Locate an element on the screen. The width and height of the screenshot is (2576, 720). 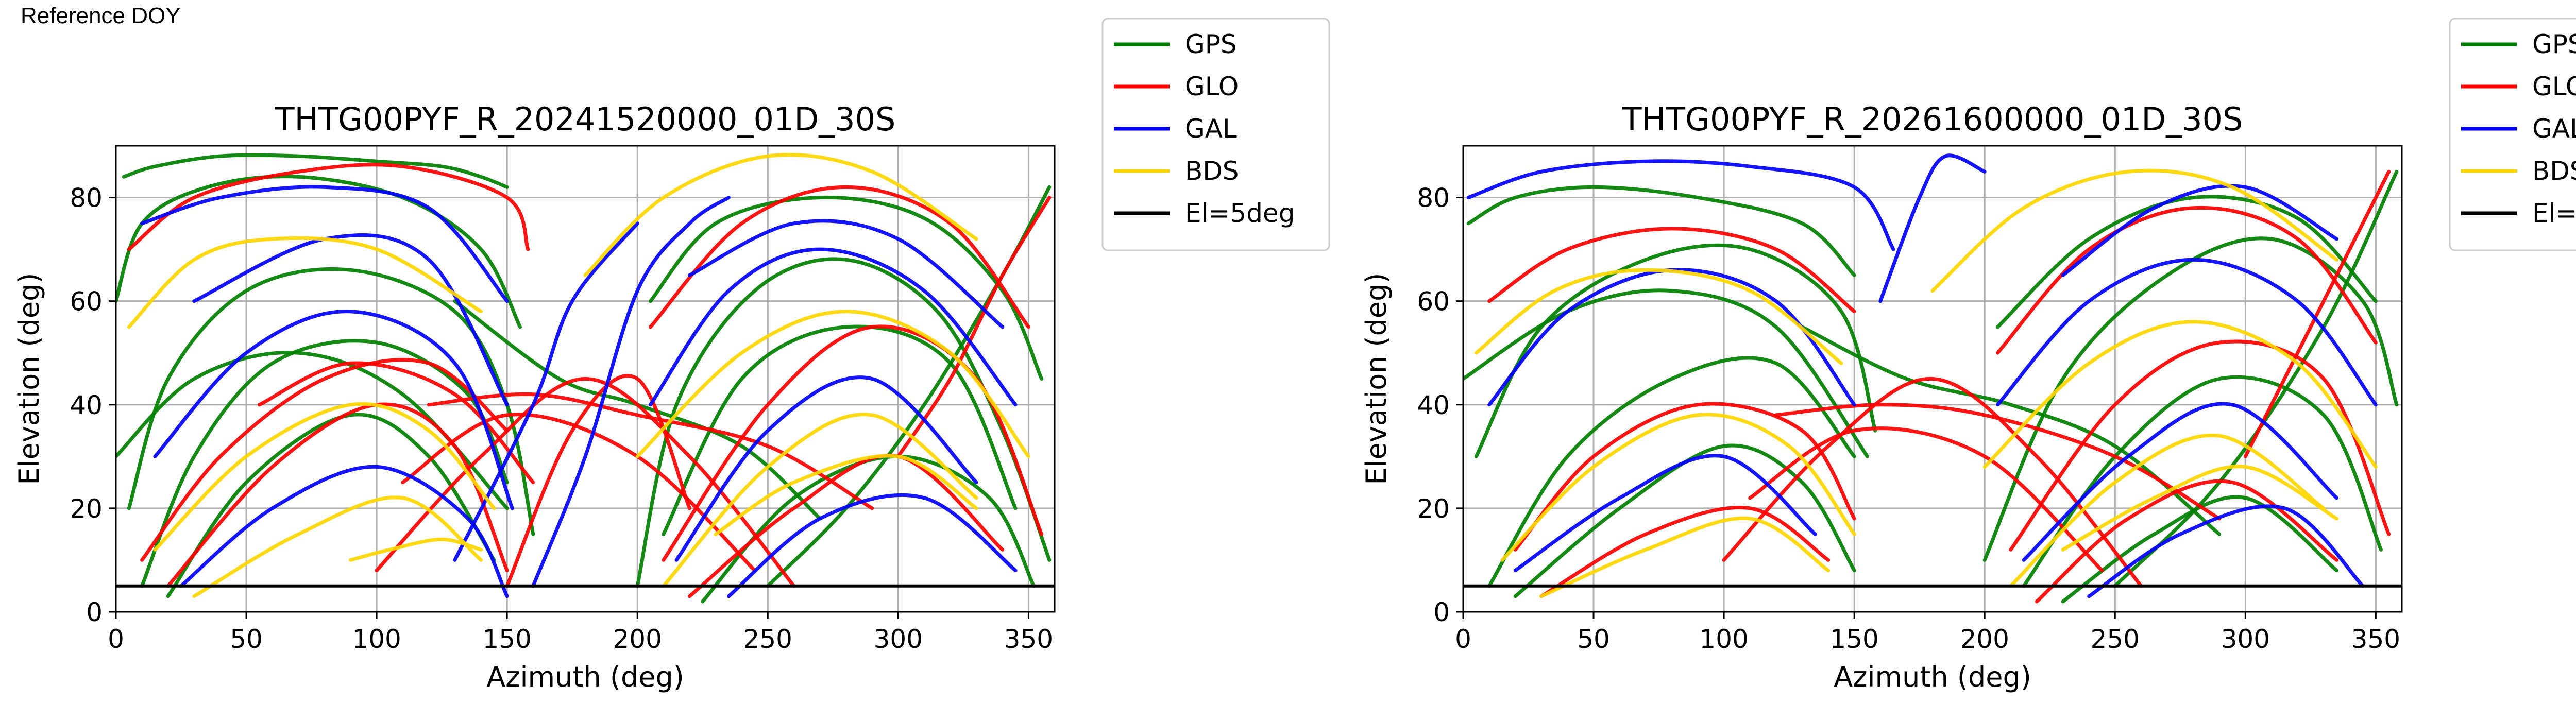
x-axis-label: Azimuth (deg) is located at coordinates (1932, 677).